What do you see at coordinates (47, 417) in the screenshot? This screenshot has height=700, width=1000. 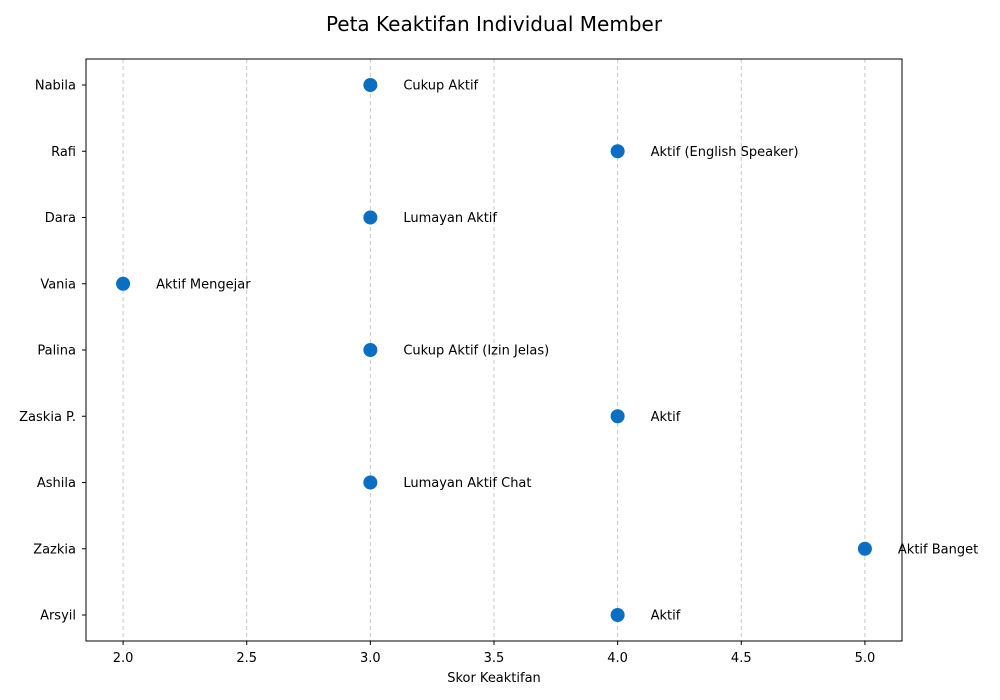 I see `y-tick-label: Zaskia P.` at bounding box center [47, 417].